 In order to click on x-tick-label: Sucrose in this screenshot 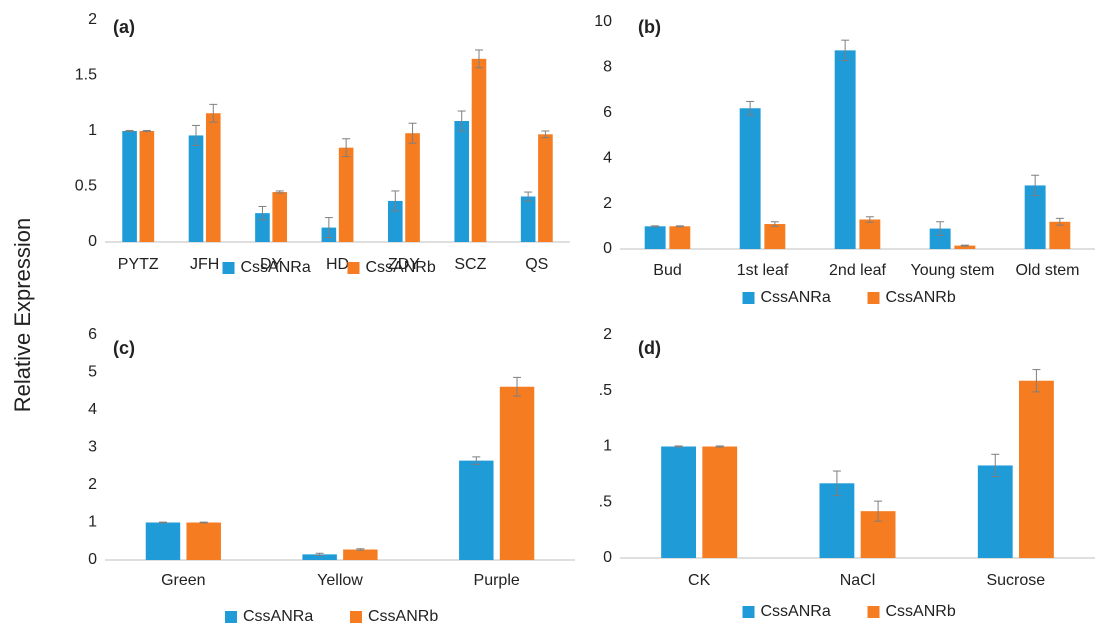, I will do `click(1015, 580)`.